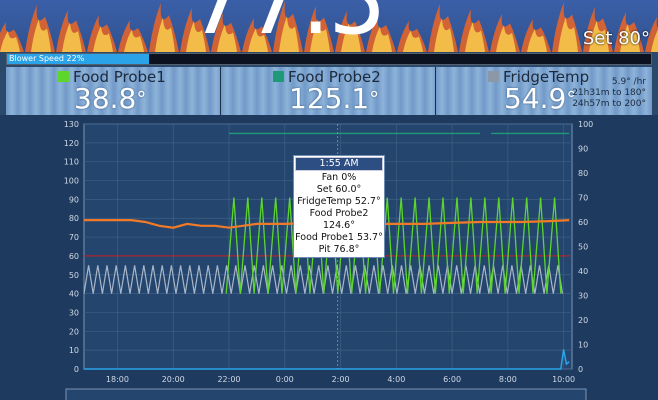  I want to click on pit-temp-line, so click(327, 224).